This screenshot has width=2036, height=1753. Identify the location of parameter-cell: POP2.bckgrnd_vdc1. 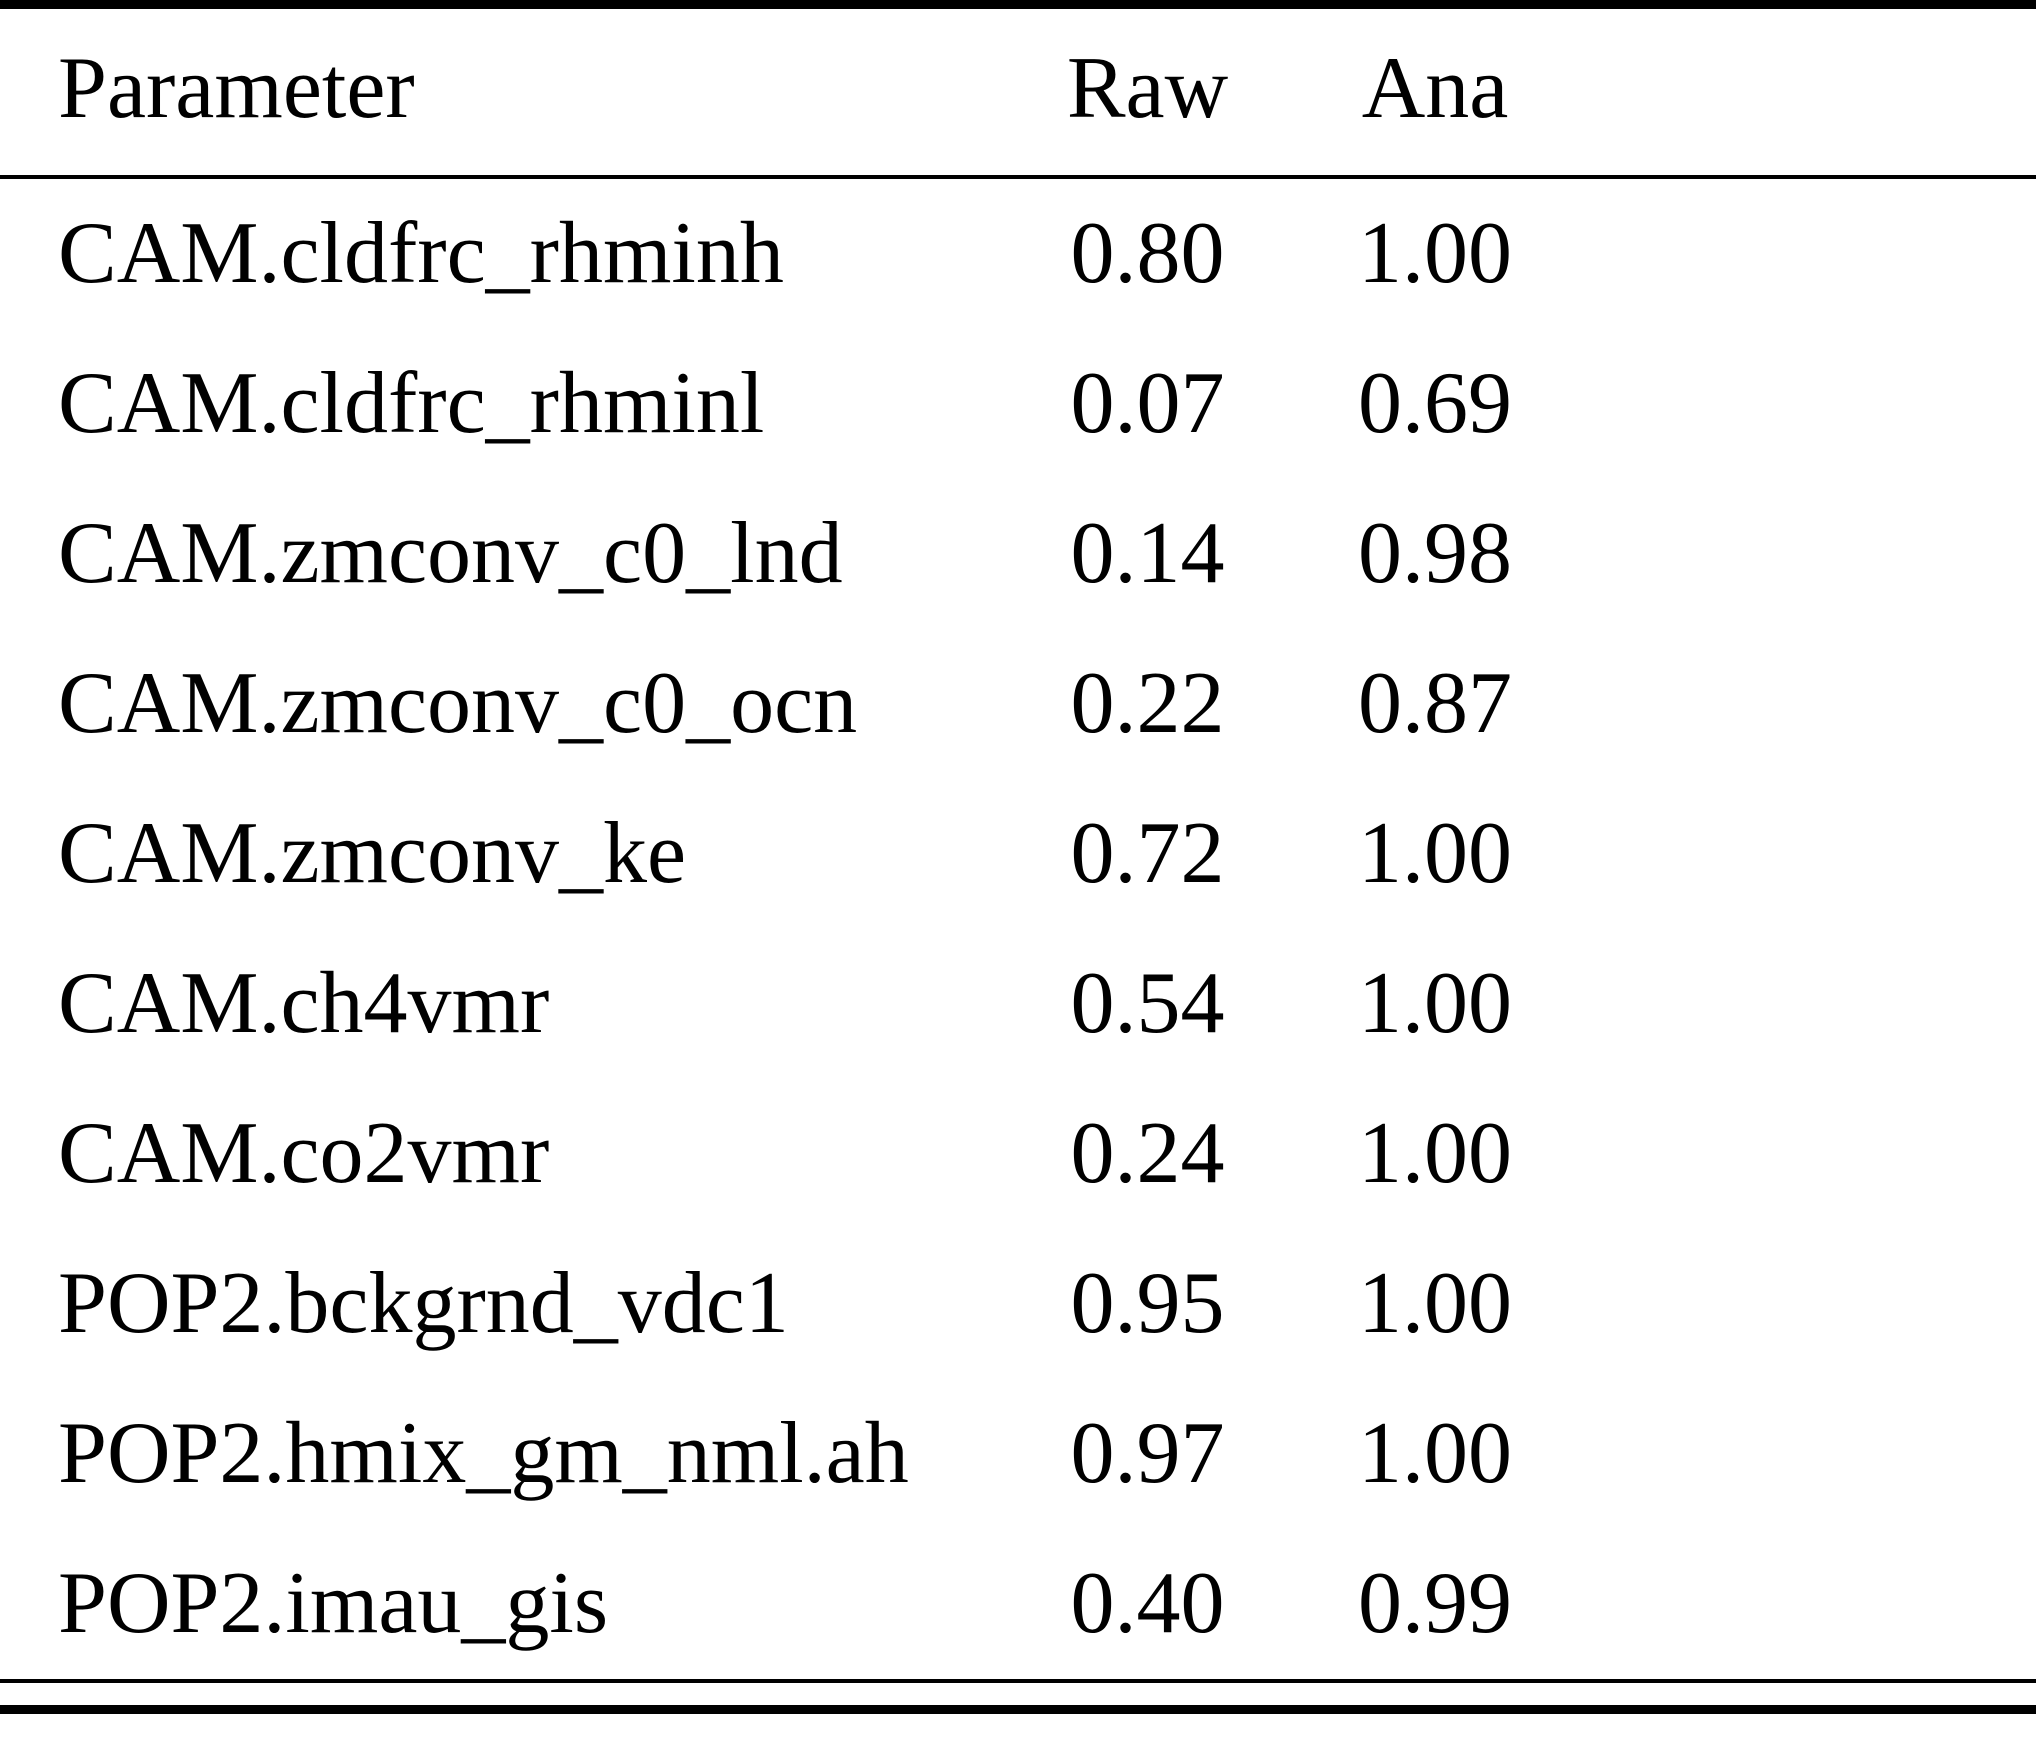
(423, 1303).